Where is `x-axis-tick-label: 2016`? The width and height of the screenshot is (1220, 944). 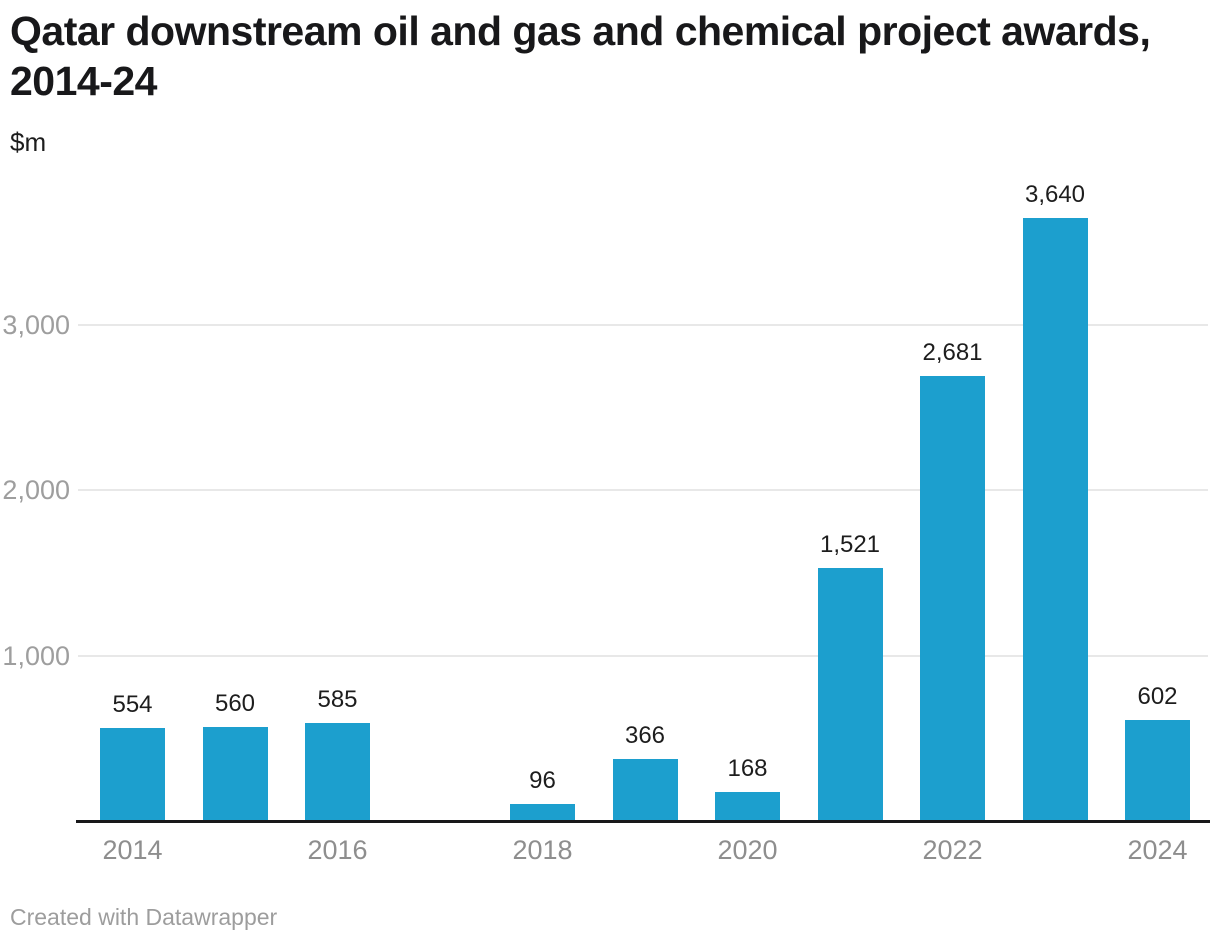
x-axis-tick-label: 2016 is located at coordinates (337, 850).